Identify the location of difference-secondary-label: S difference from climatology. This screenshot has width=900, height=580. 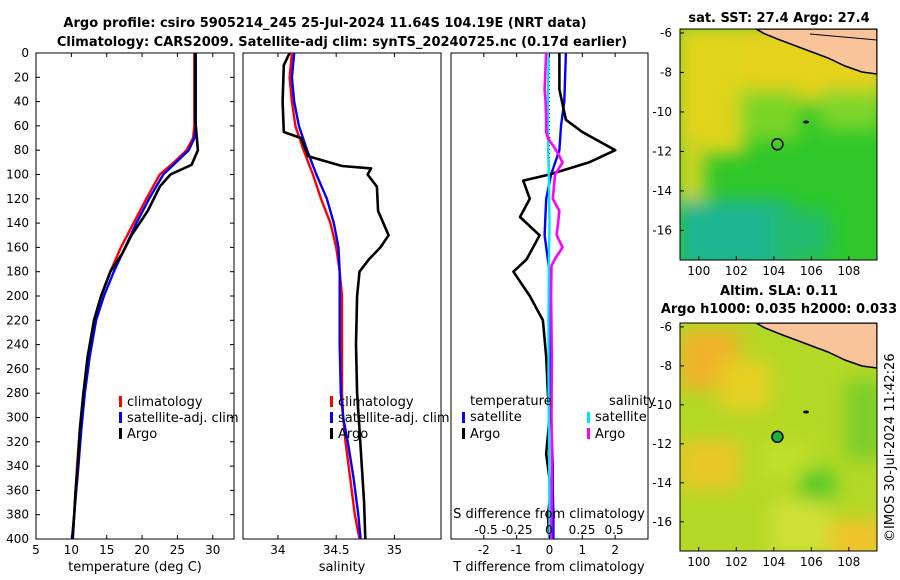
(549, 514).